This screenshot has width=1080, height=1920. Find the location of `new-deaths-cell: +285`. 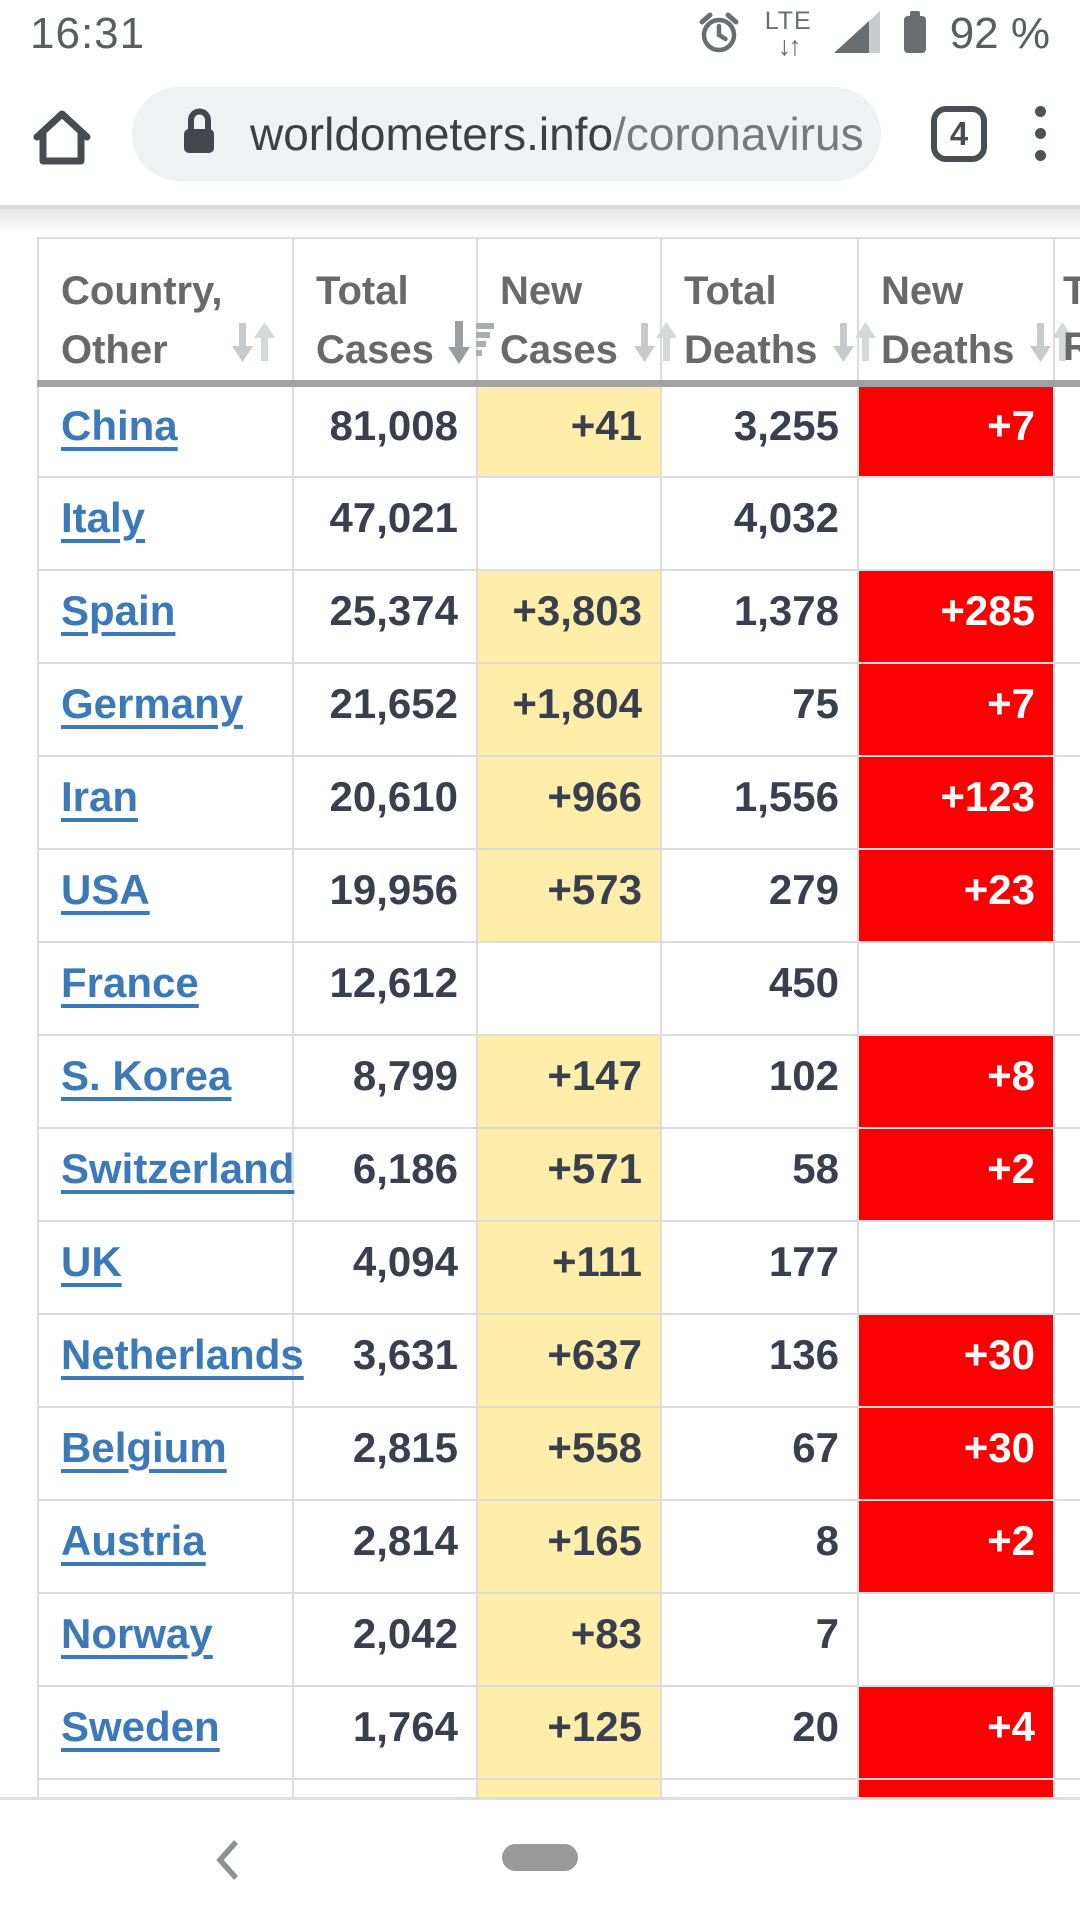

new-deaths-cell: +285 is located at coordinates (956, 616).